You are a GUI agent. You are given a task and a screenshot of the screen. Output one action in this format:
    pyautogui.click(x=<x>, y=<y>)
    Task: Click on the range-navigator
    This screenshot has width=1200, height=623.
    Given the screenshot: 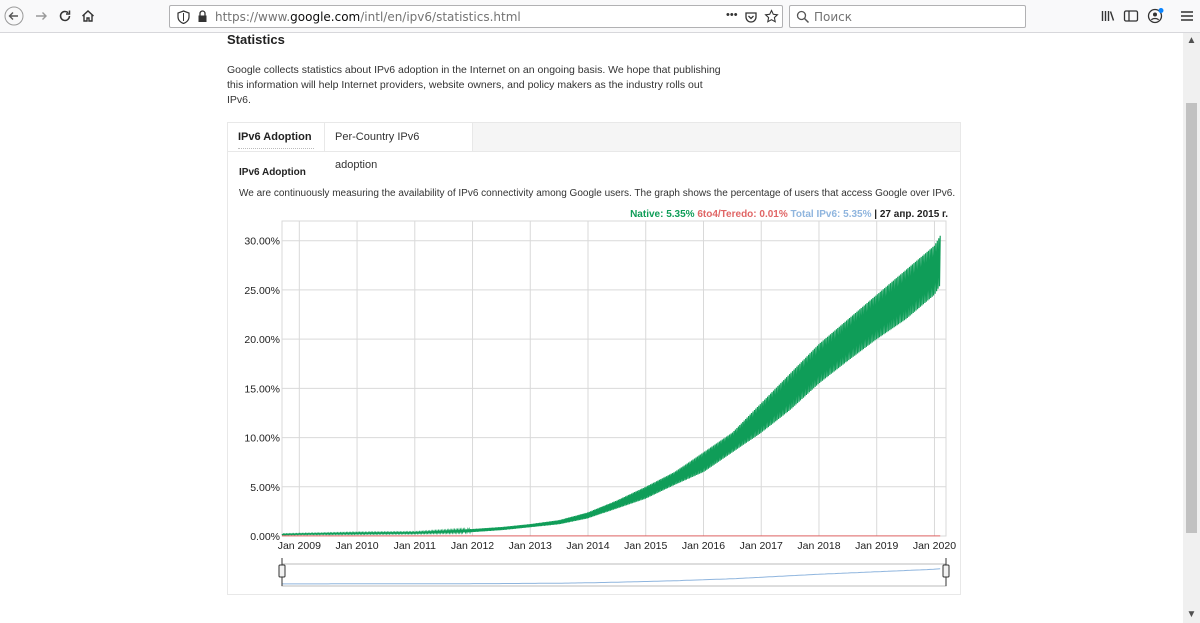 What is the action you would take?
    pyautogui.click(x=614, y=572)
    